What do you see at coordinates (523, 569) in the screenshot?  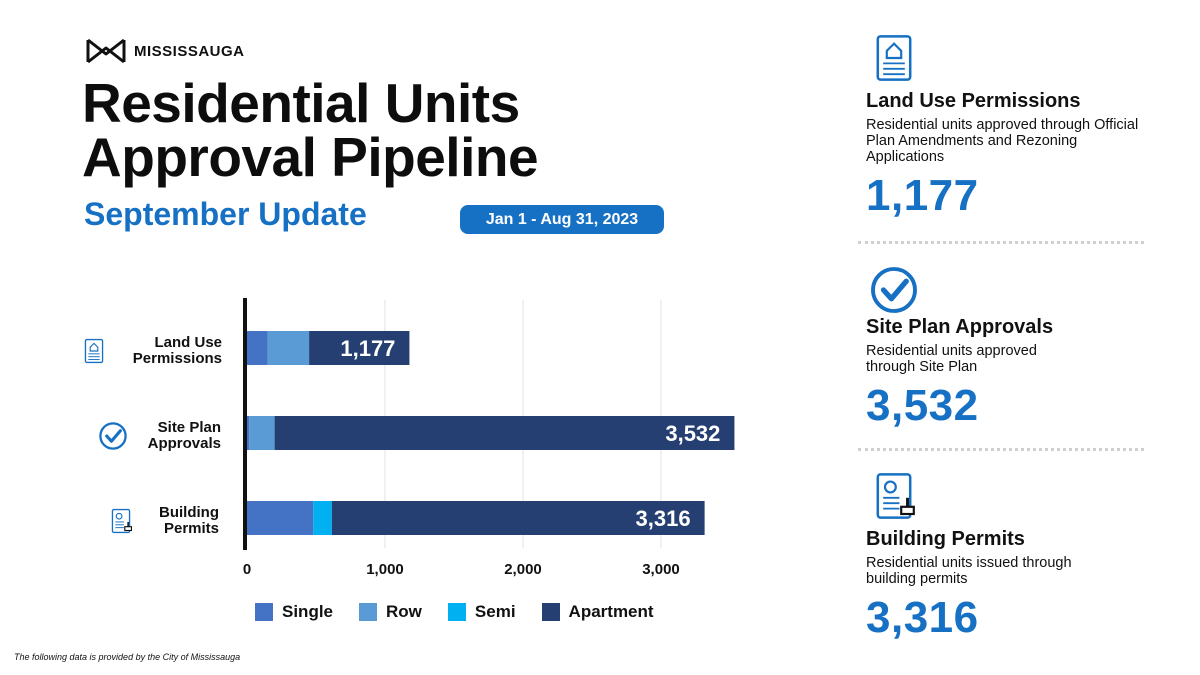 I see `x-tick-label: 2,000` at bounding box center [523, 569].